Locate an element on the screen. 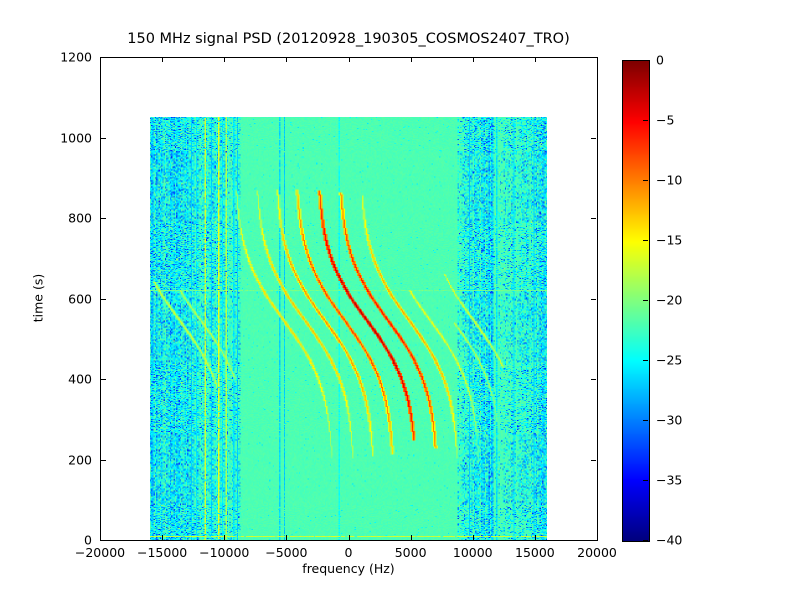 This screenshot has width=800, height=600. x-tick-label: 10000 is located at coordinates (472, 552).